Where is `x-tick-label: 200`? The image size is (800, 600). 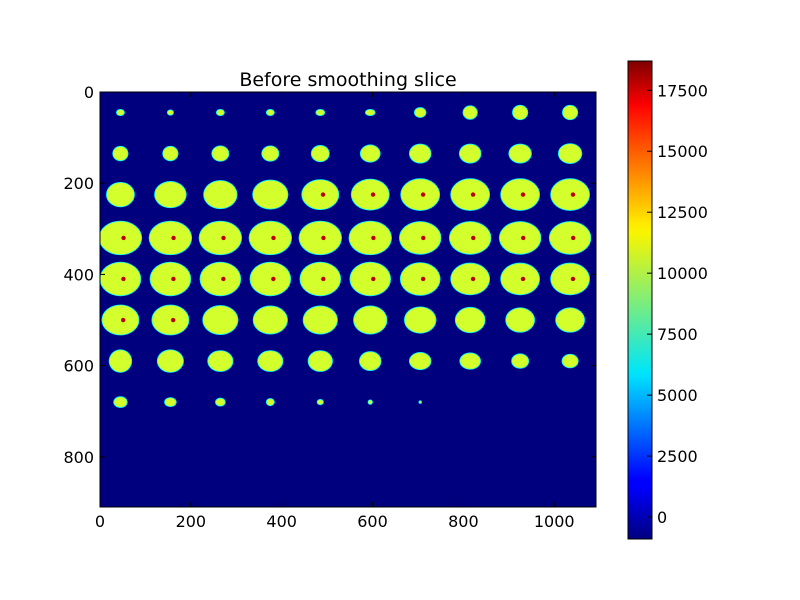 x-tick-label: 200 is located at coordinates (191, 521).